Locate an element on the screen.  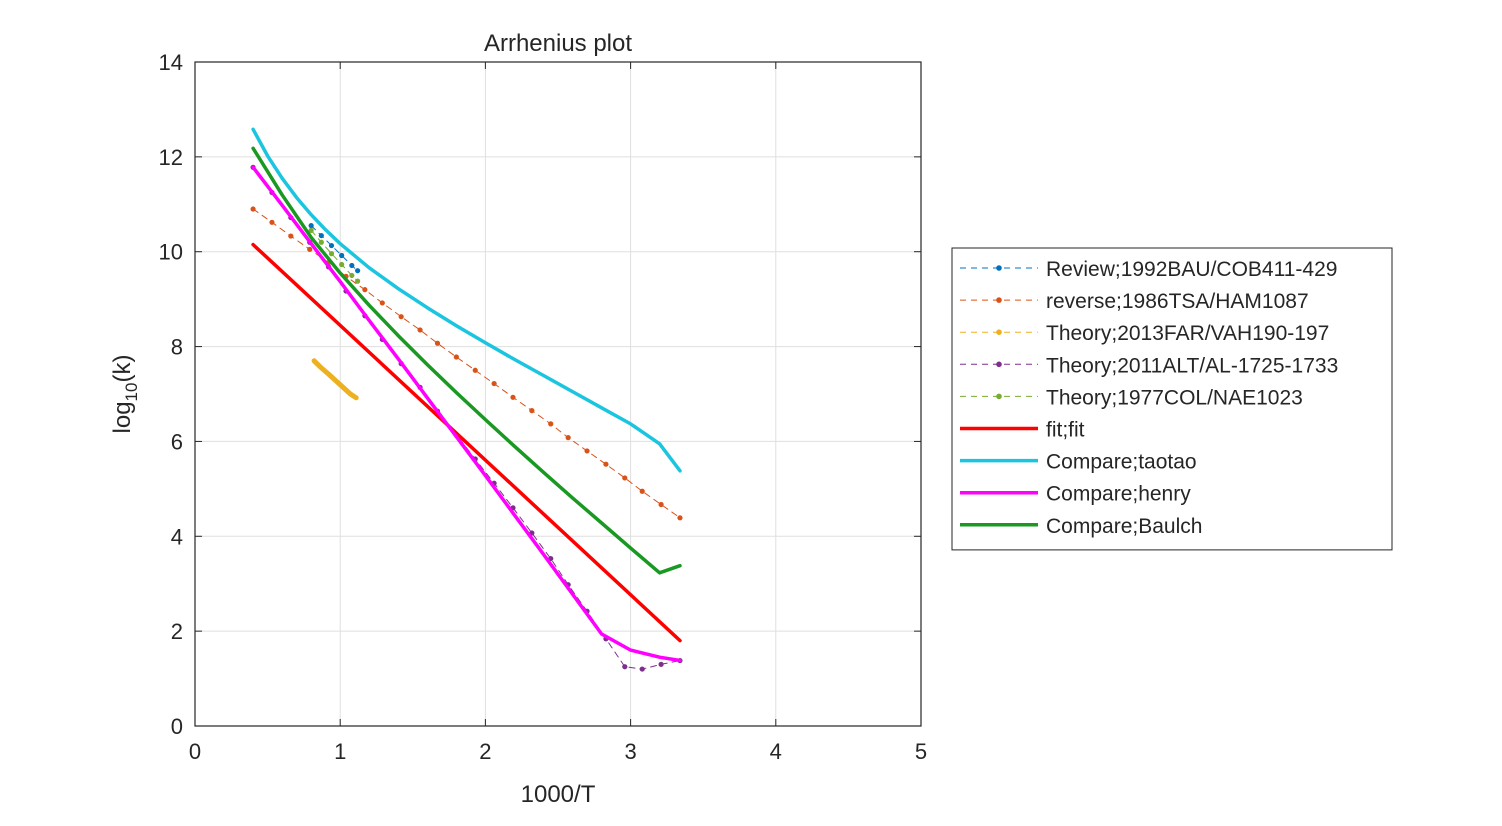
y-axis-label: log10(k) is located at coordinates (125, 394).